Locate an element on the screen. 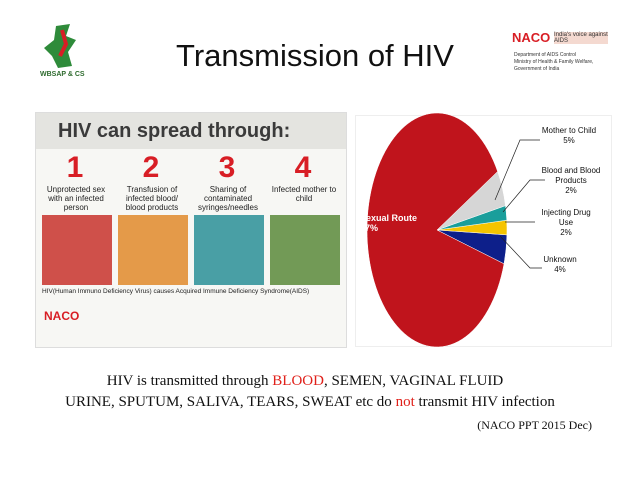 The width and height of the screenshot is (638, 479). pie-category: Mother to Child is located at coordinates (569, 130).